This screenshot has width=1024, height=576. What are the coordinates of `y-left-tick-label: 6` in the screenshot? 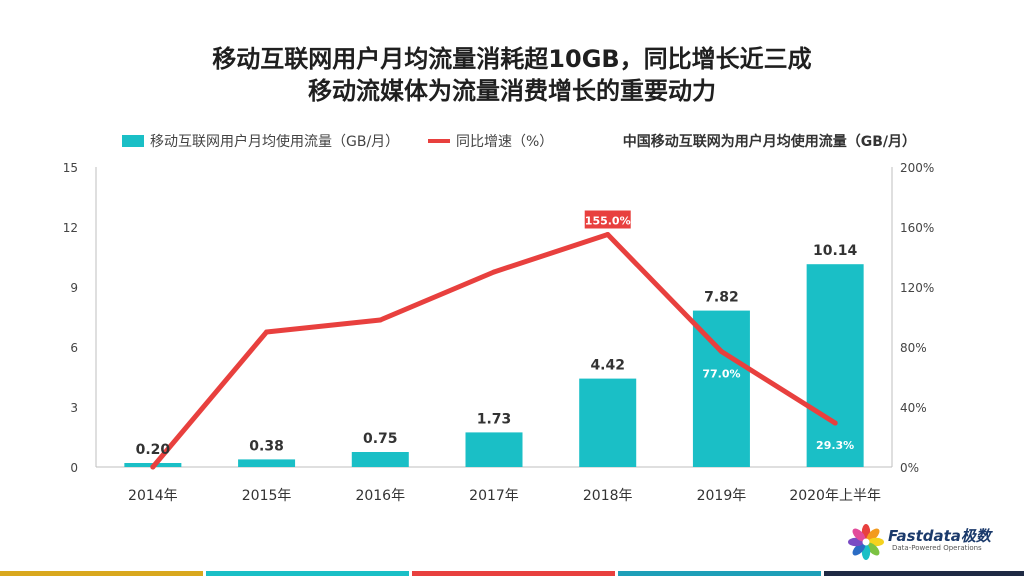 It's located at (74, 348).